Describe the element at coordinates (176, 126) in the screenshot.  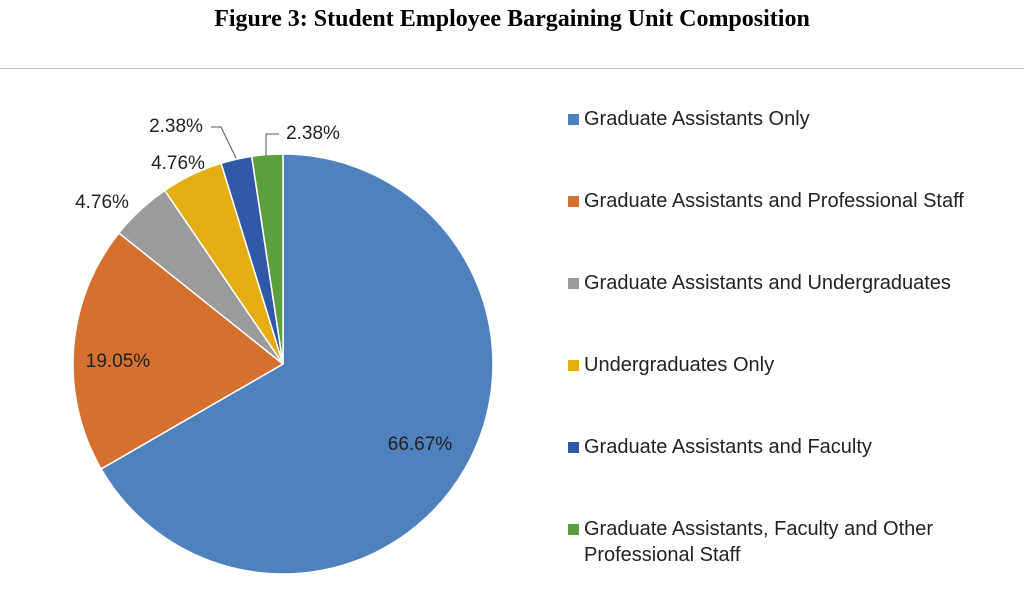
I see `data-label-5: 2.38%` at that location.